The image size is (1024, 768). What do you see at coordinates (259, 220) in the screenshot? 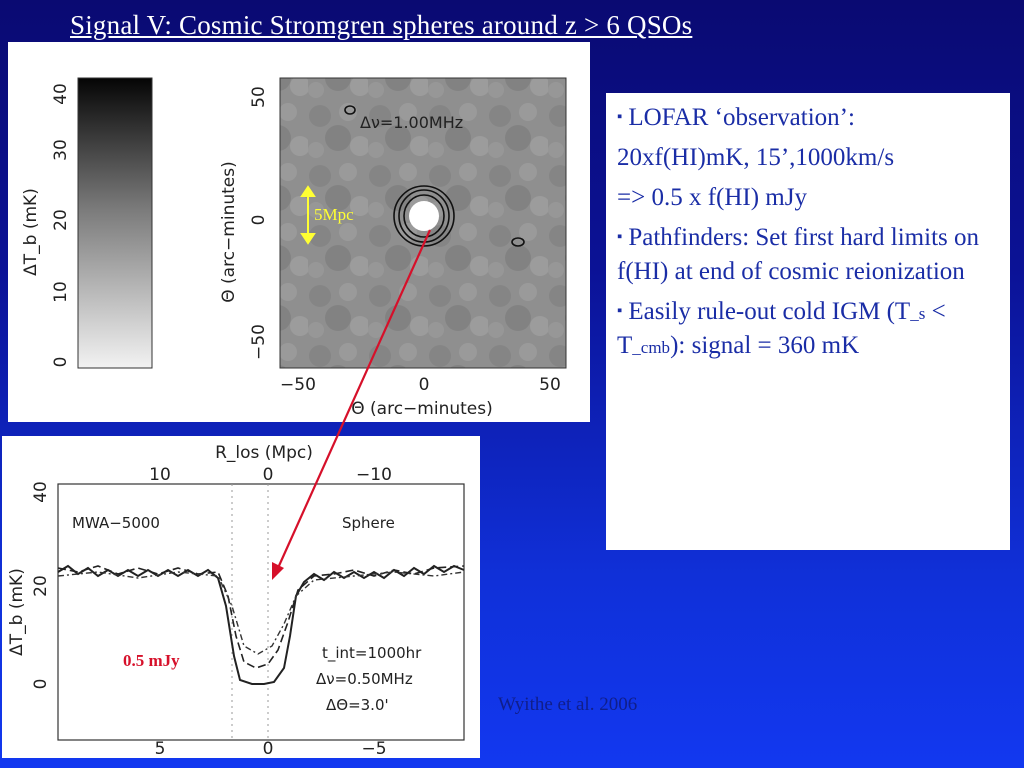
I see `map-y-tick: 0` at bounding box center [259, 220].